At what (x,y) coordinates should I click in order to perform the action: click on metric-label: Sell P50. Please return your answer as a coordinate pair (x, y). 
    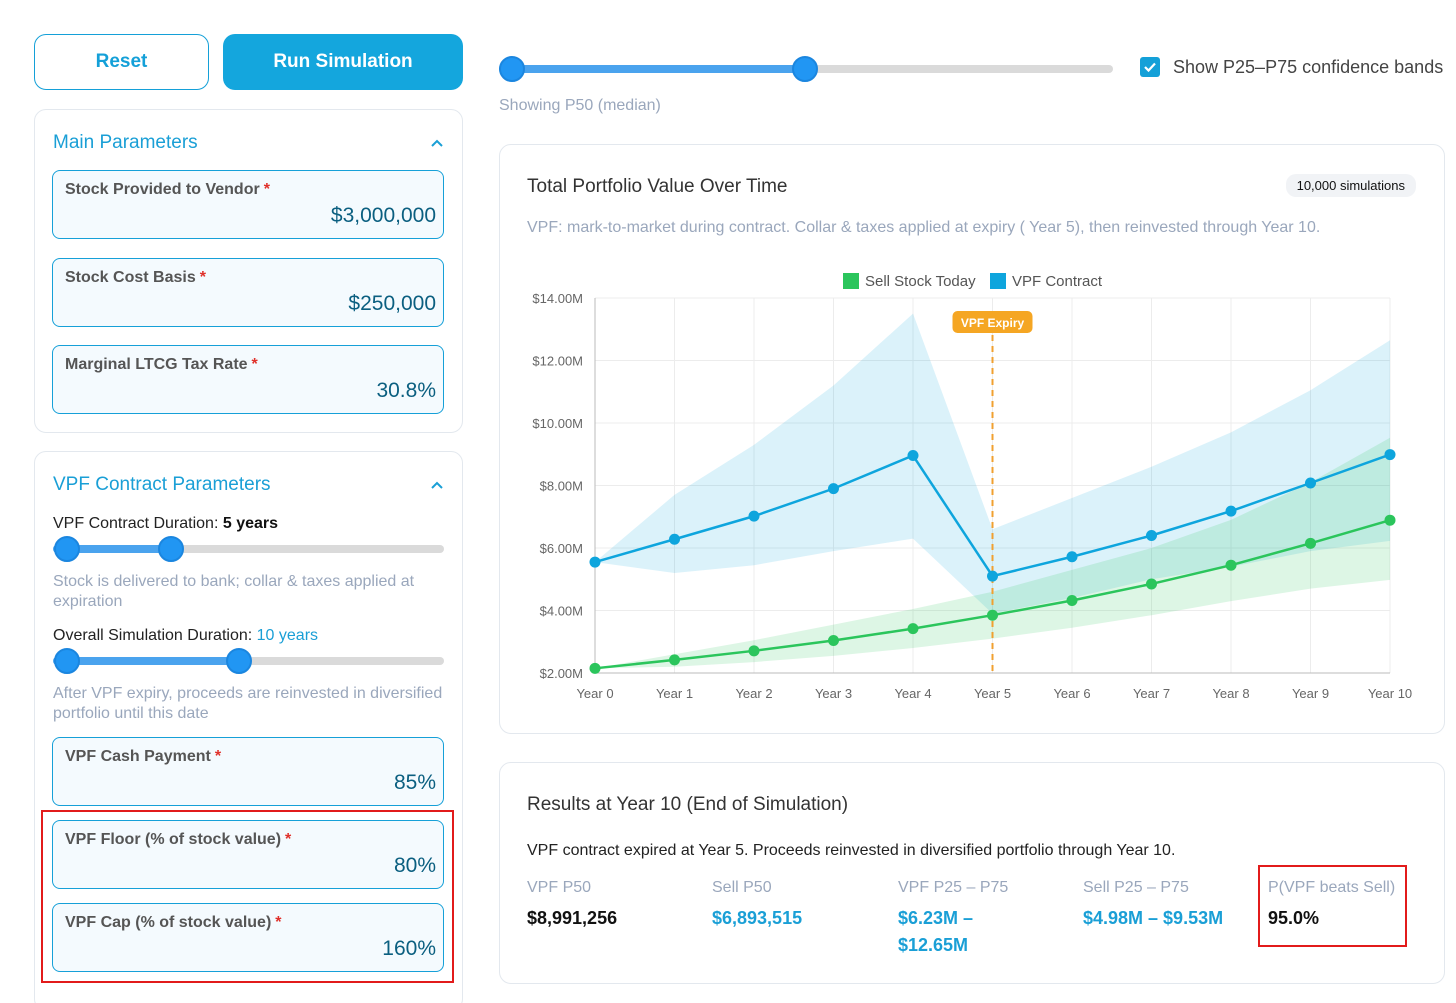
    Looking at the image, I should click on (742, 887).